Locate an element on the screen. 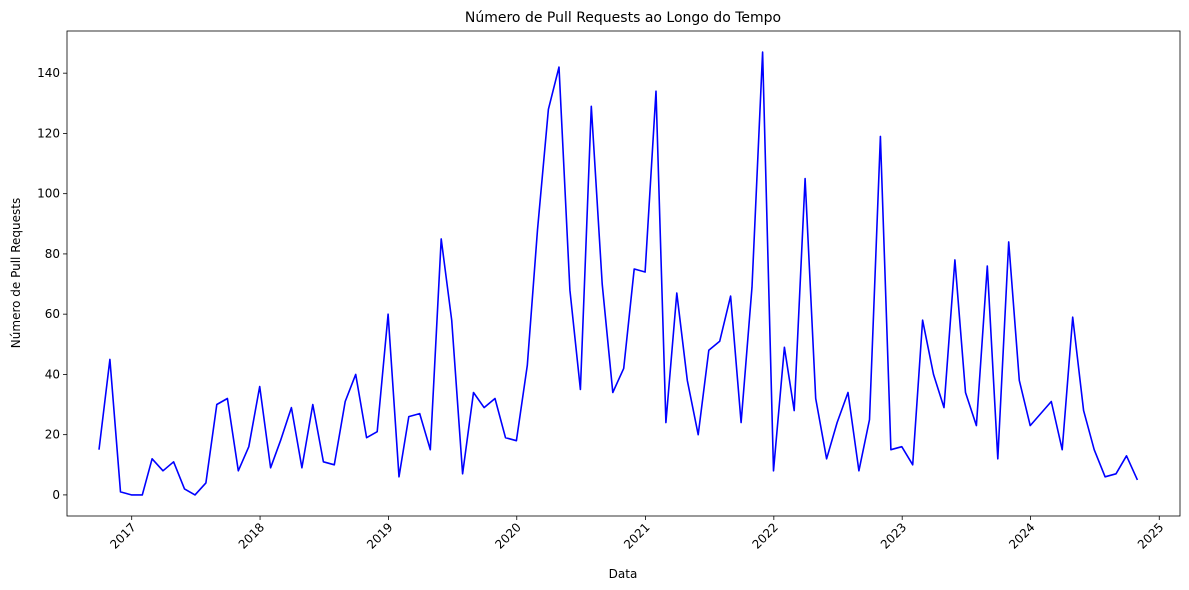 This screenshot has width=1189, height=590. x-tick-label: 2020 is located at coordinates (507, 535).